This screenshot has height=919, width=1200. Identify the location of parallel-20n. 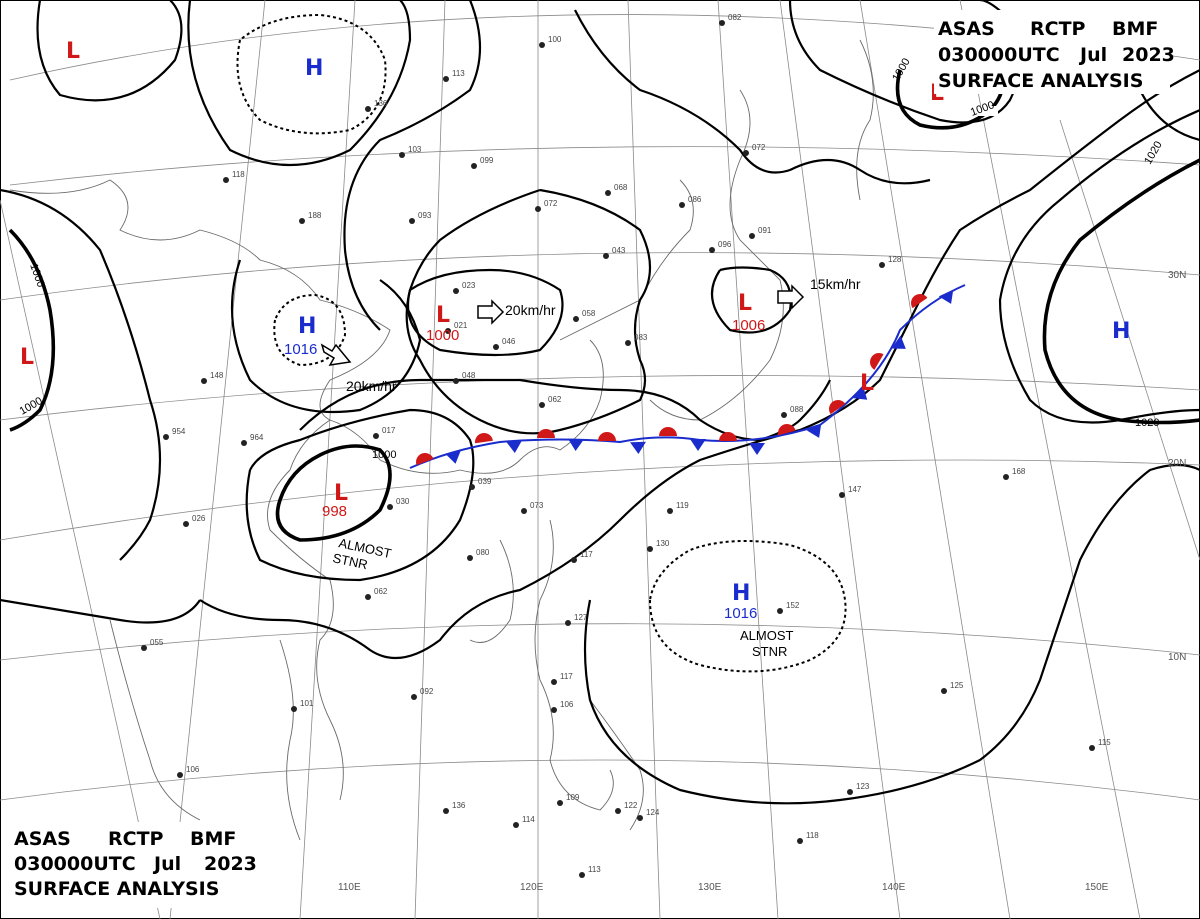
(600, 500).